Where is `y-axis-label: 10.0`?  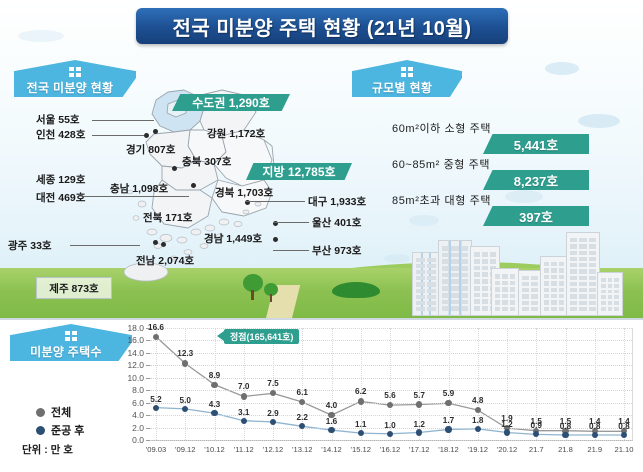
y-axis-label: 10.0 is located at coordinates (135, 377).